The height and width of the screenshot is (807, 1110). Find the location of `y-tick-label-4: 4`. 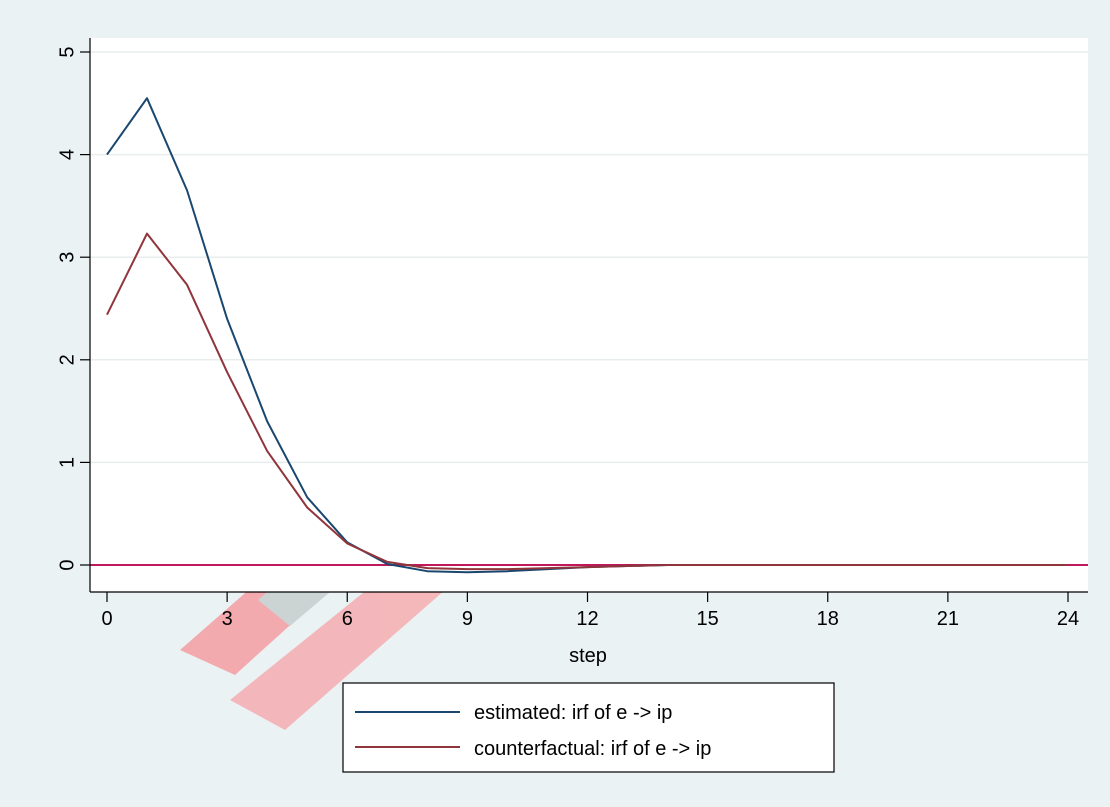

y-tick-label-4: 4 is located at coordinates (67, 154).